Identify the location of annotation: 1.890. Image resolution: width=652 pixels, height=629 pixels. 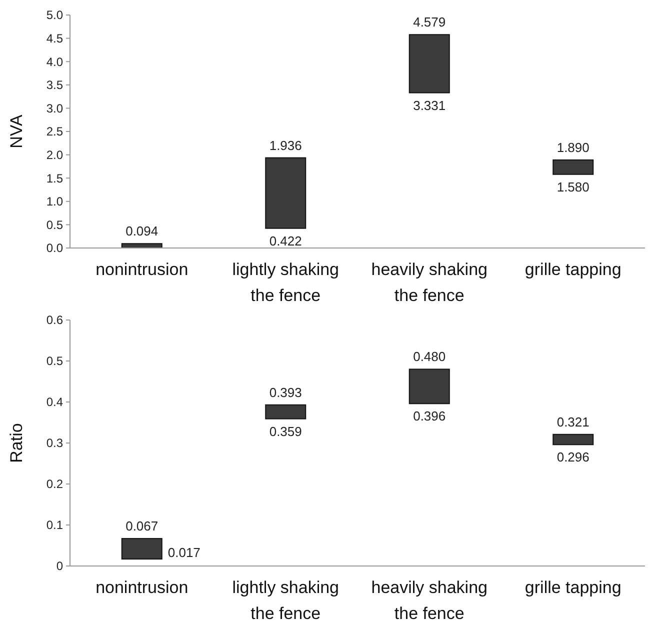
(573, 147).